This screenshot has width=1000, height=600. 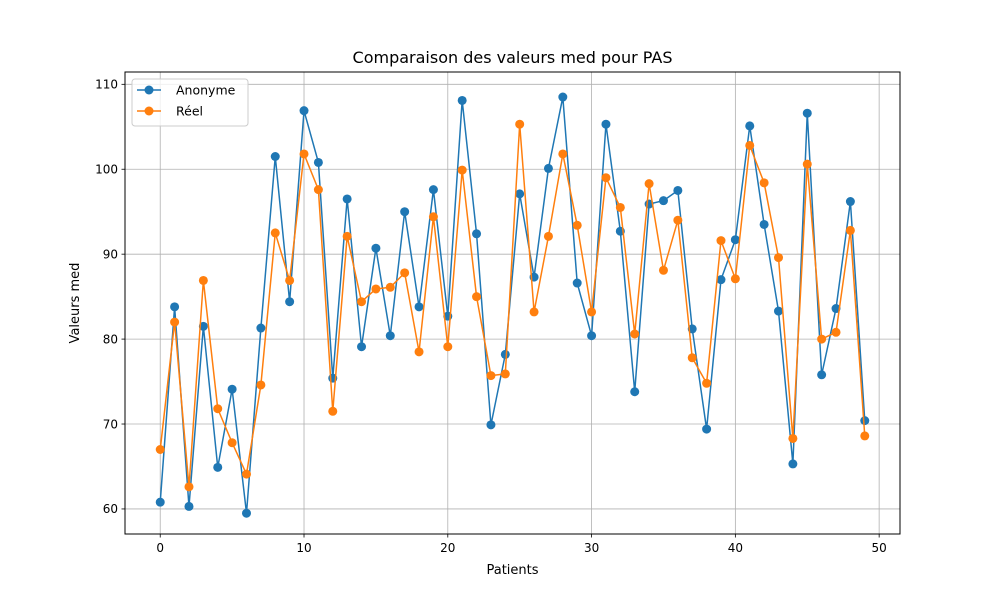 What do you see at coordinates (189, 111) in the screenshot?
I see `legend-label: Réel` at bounding box center [189, 111].